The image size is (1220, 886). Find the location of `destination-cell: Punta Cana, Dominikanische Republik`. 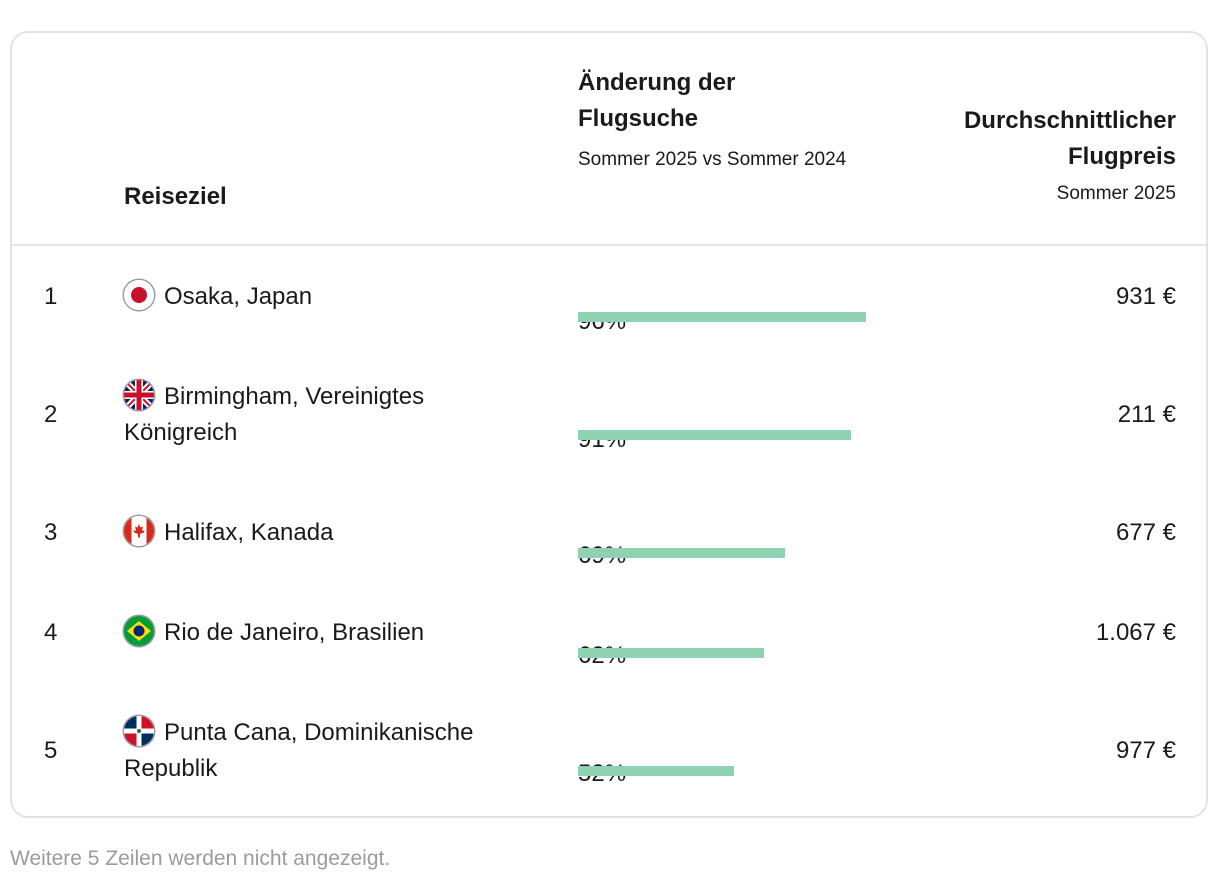

destination-cell: Punta Cana, Dominikanische Republik is located at coordinates (314, 751).